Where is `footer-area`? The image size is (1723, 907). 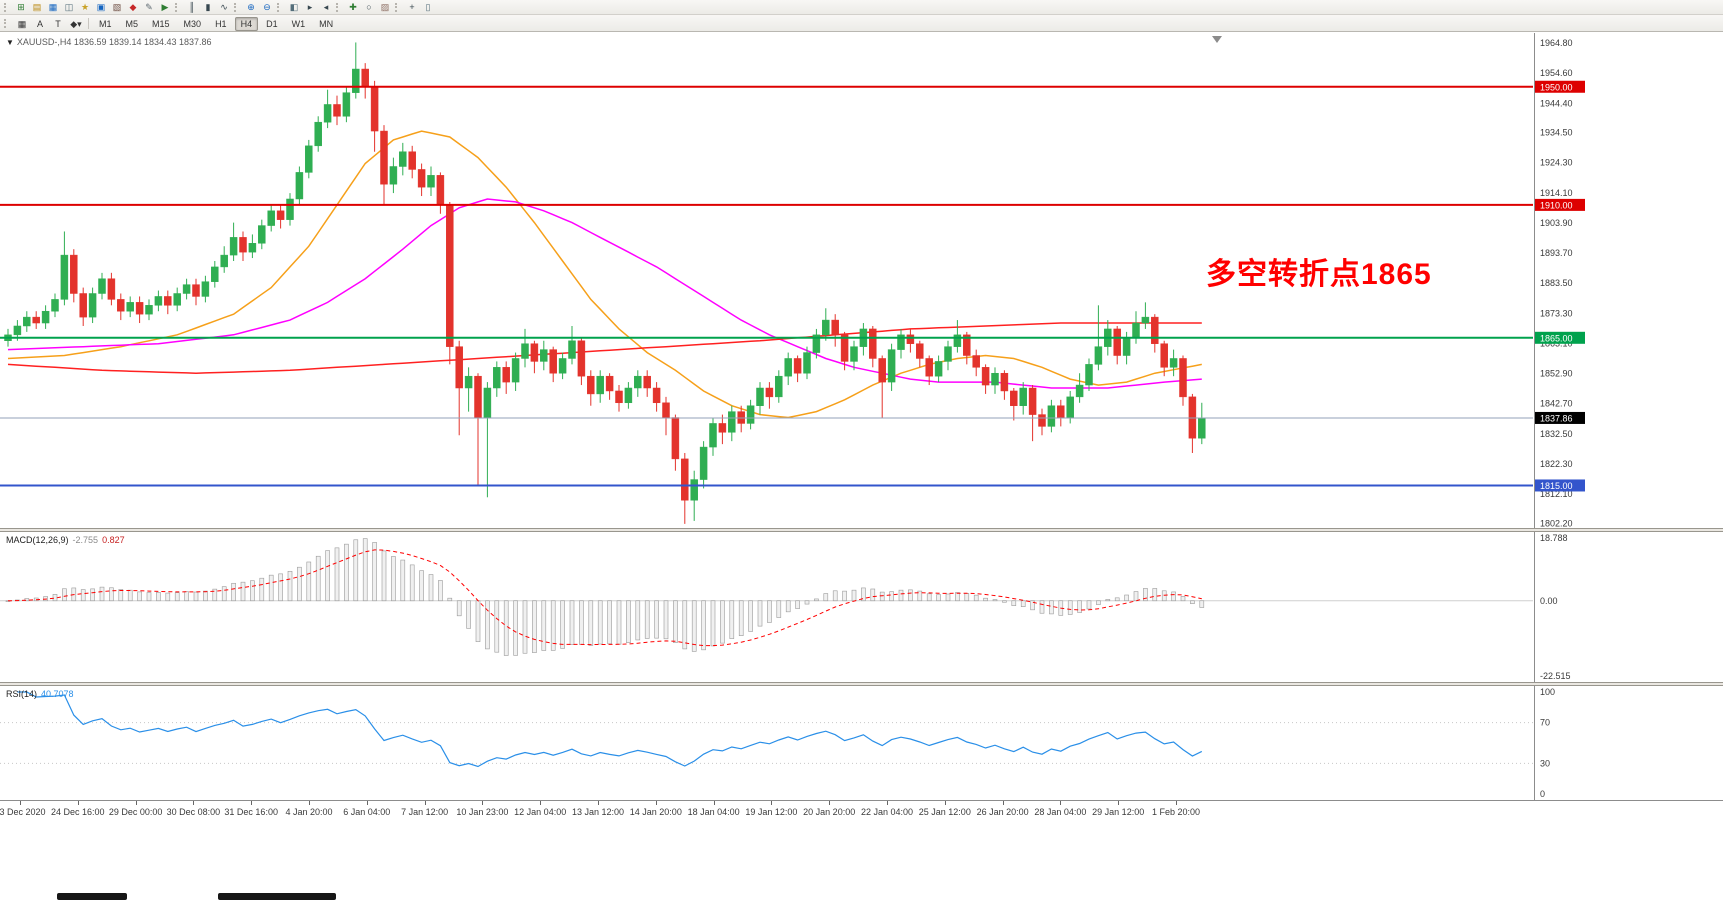 footer-area is located at coordinates (861, 864).